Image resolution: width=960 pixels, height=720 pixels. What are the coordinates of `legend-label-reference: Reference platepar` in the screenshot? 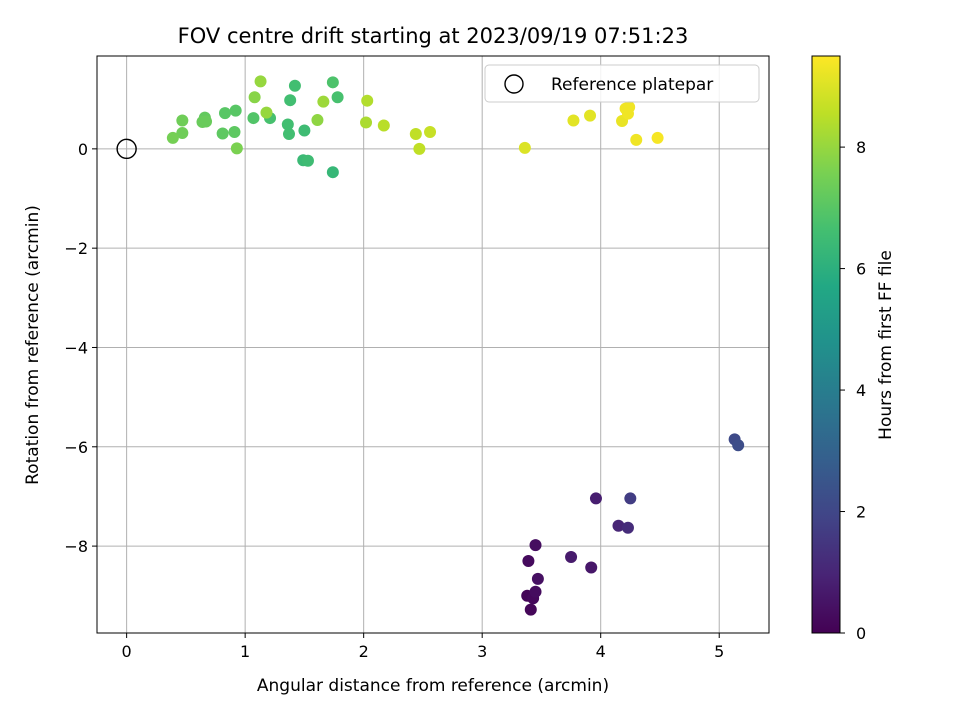 It's located at (632, 85).